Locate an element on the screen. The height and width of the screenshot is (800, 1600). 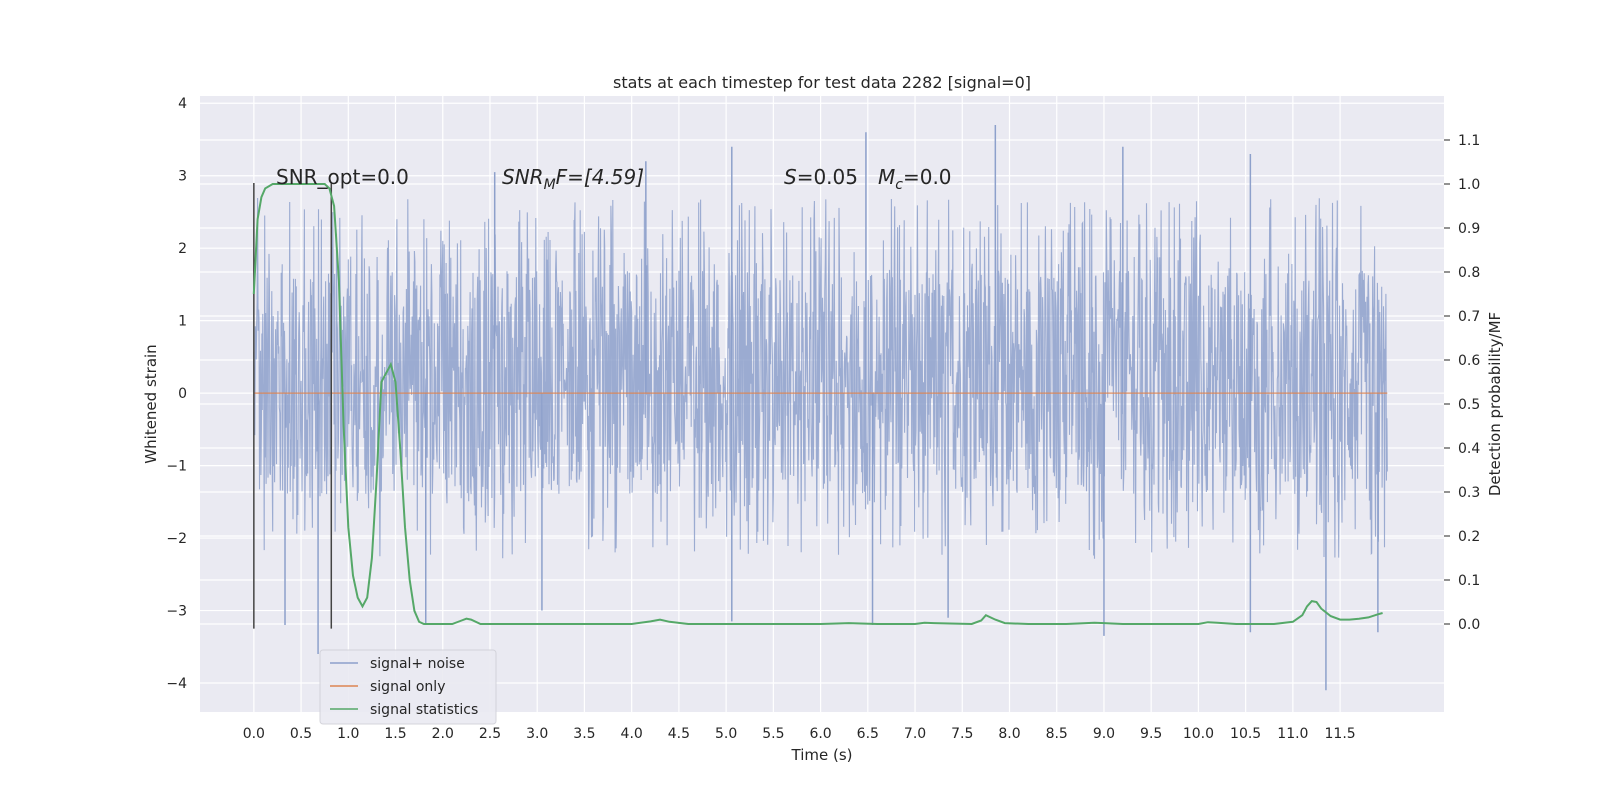
y-tick-label: −2 is located at coordinates (176, 539).